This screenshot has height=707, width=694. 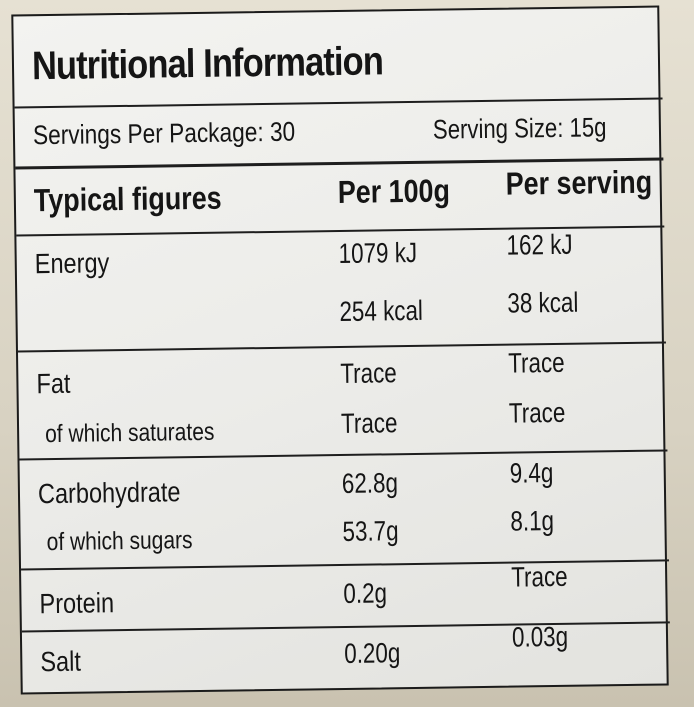 I want to click on row-energy-name: Energy, so click(x=72, y=263).